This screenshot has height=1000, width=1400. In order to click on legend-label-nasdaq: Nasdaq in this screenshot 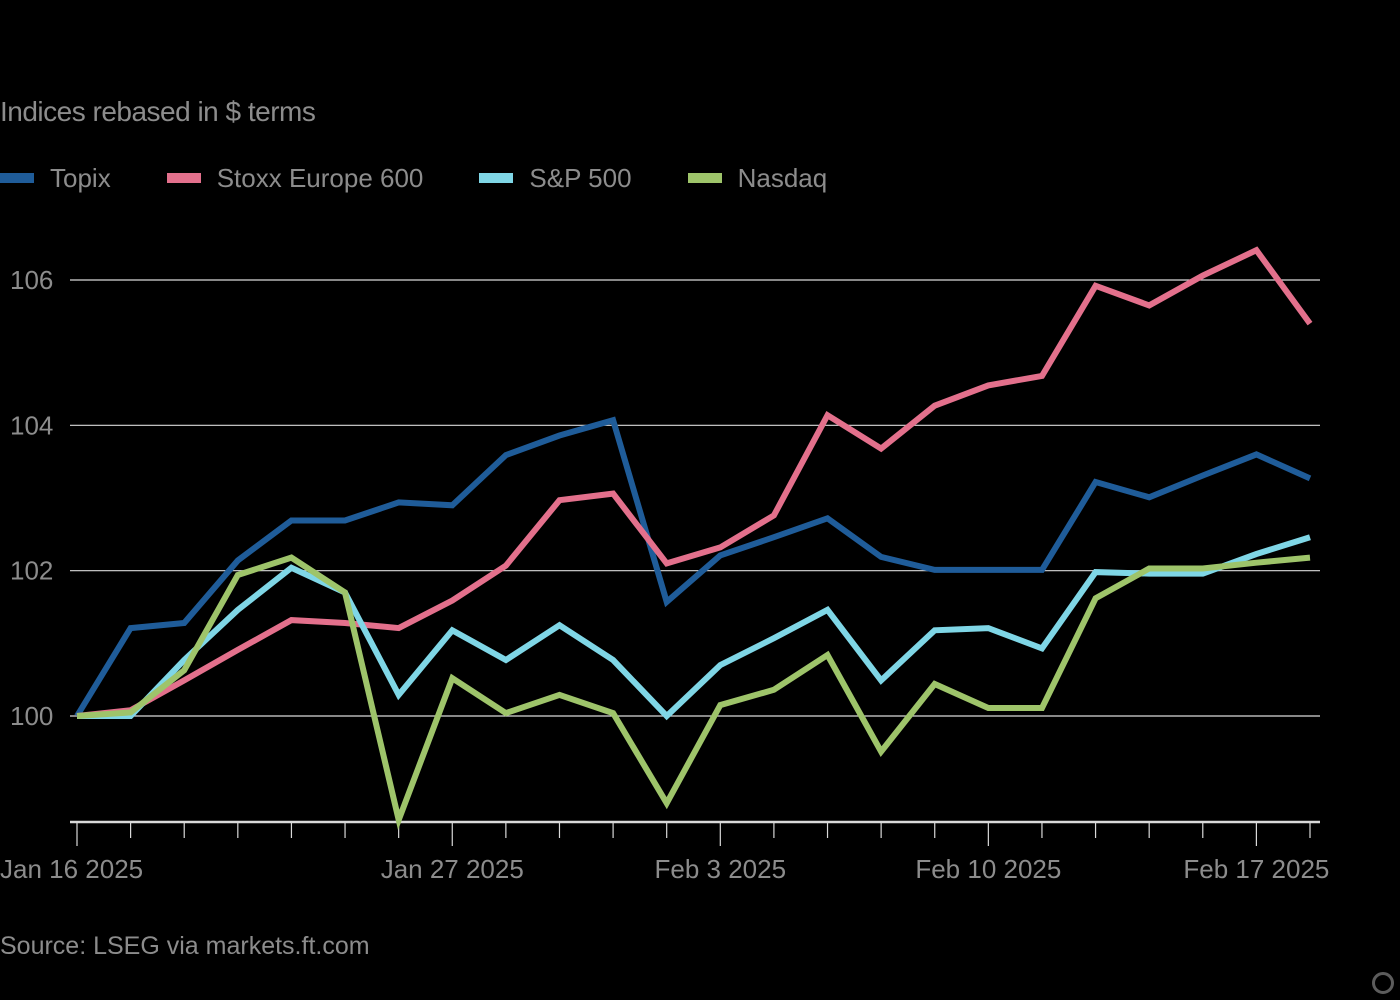, I will do `click(782, 177)`.